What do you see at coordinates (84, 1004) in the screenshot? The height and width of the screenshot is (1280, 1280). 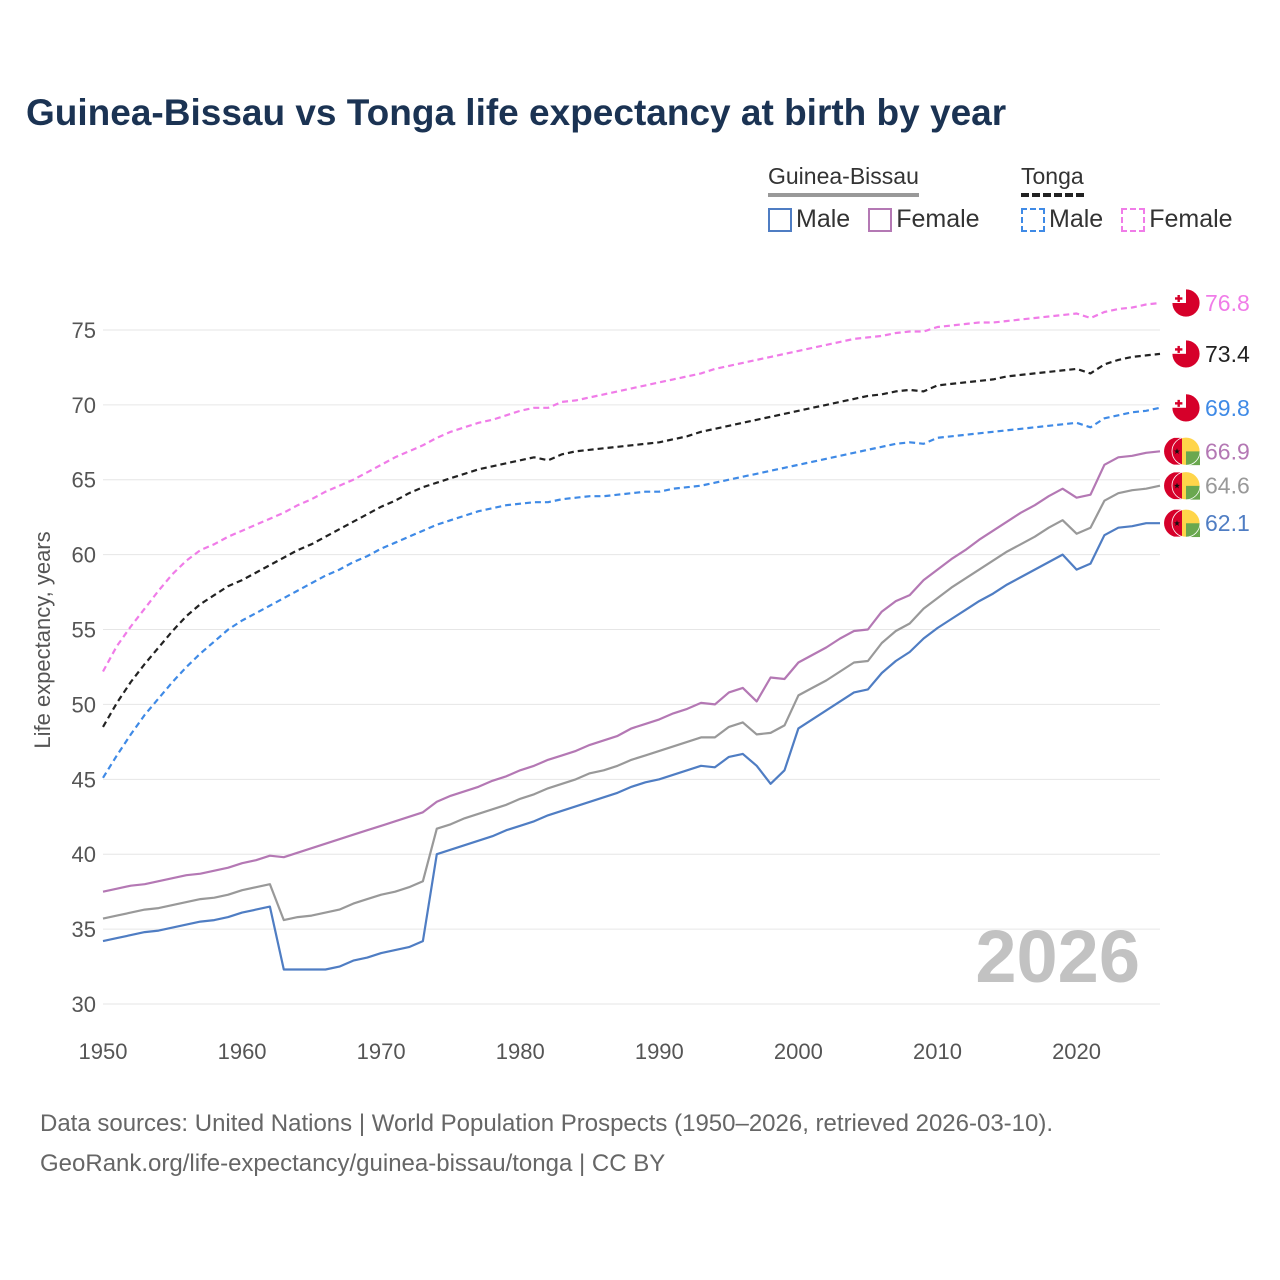 I see `y-tick-label-30: 30` at bounding box center [84, 1004].